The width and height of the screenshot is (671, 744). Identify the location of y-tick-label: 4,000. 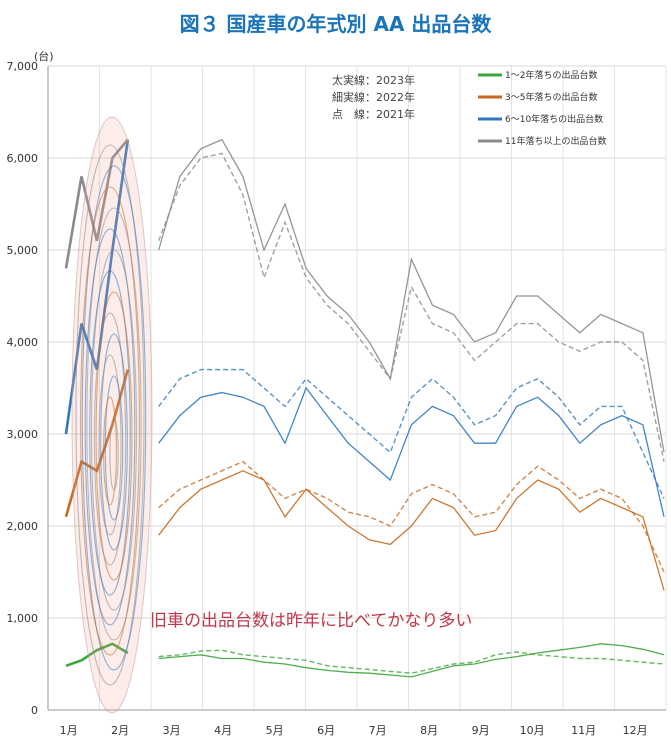
(23, 342).